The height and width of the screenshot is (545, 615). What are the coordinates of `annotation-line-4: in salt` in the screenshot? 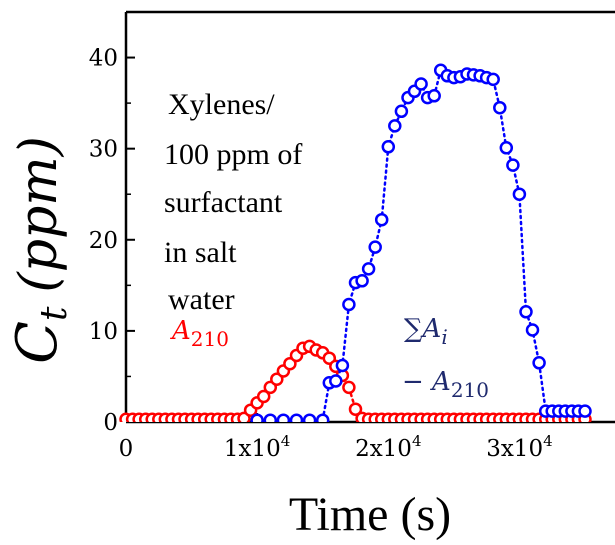 It's located at (200, 252).